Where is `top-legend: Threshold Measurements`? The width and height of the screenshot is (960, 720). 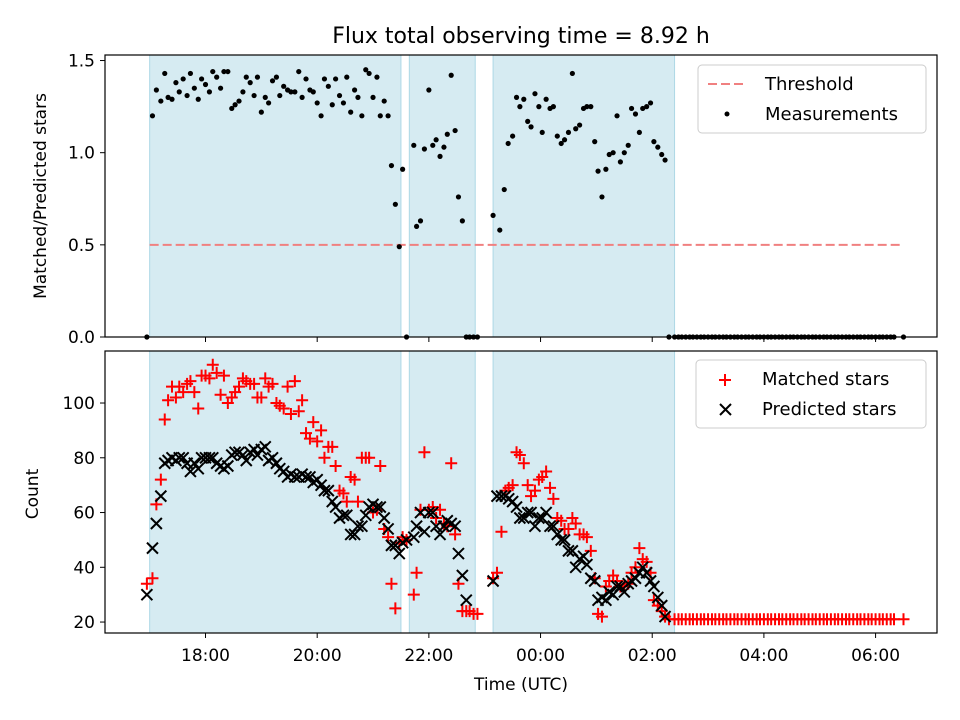
top-legend: Threshold Measurements is located at coordinates (812, 99).